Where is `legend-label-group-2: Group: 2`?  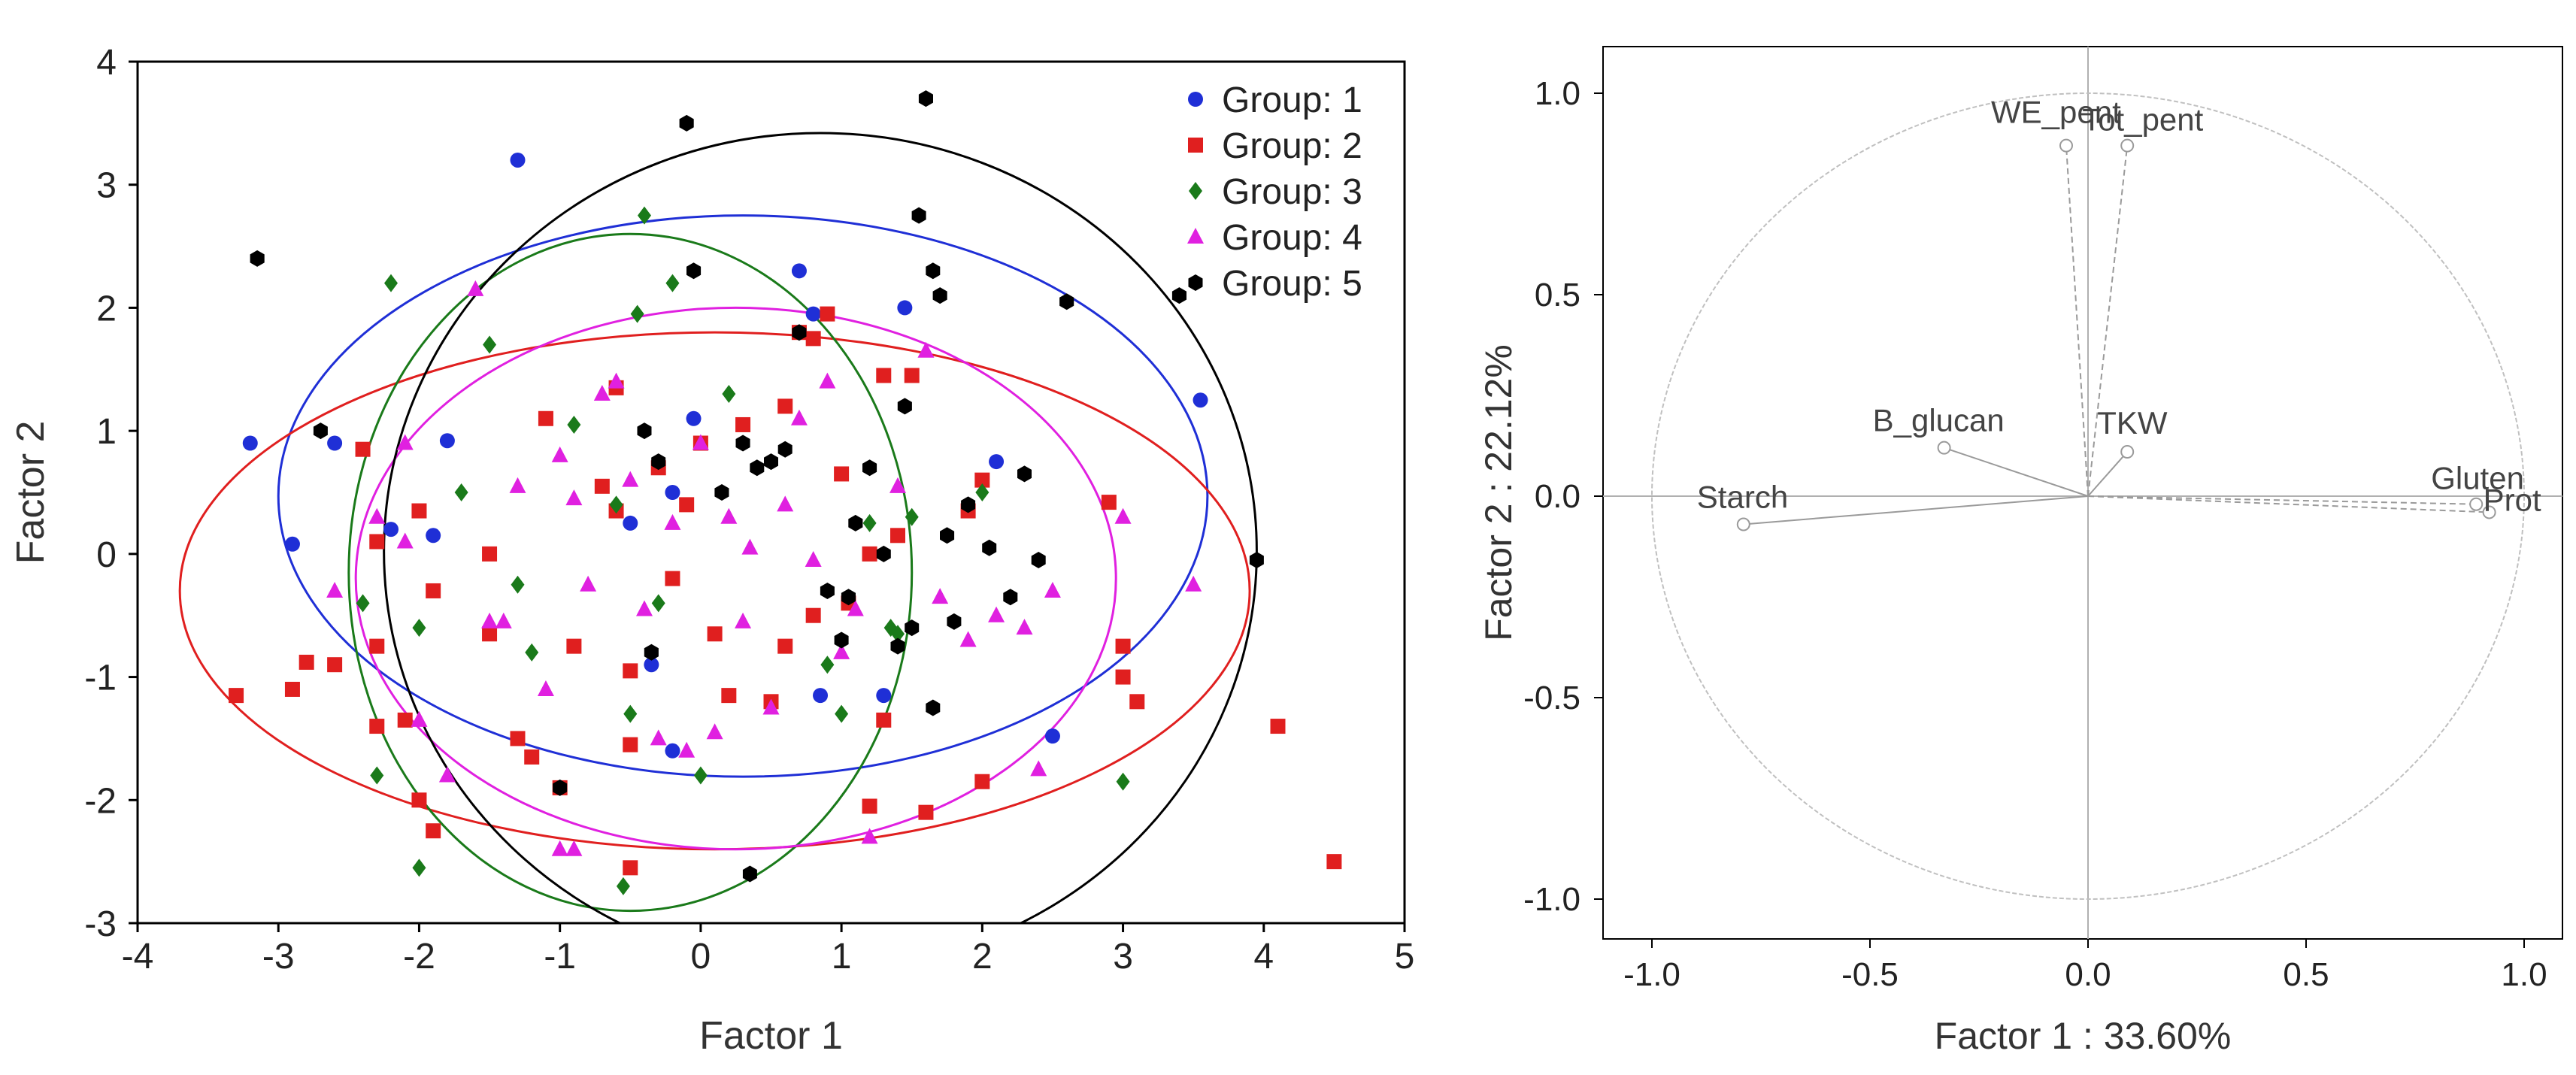 legend-label-group-2: Group: 2 is located at coordinates (1292, 146).